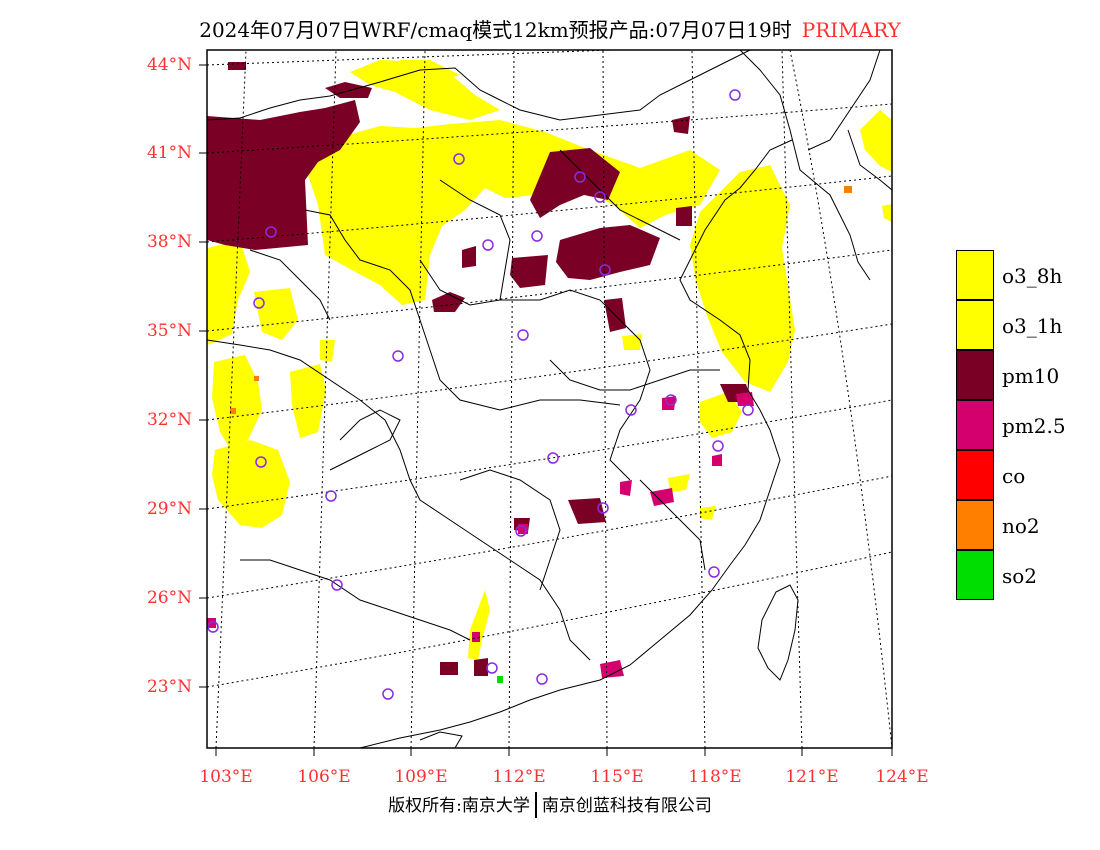 Image resolution: width=1100 pixels, height=850 pixels. What do you see at coordinates (626, 806) in the screenshot?
I see `footer-right: 南京创蓝科技有限公司` at bounding box center [626, 806].